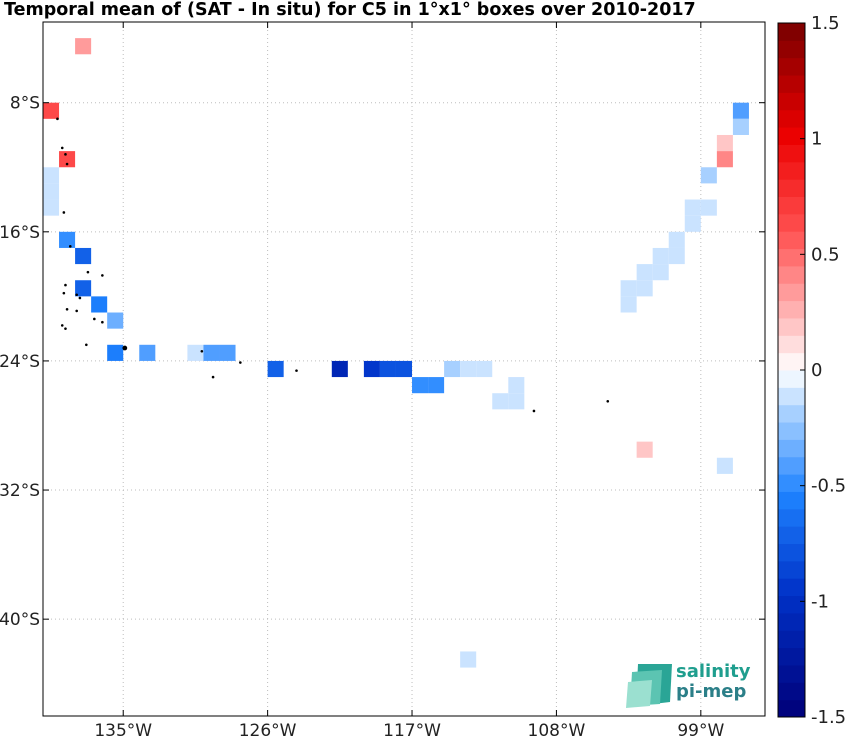 The height and width of the screenshot is (740, 847). What do you see at coordinates (20, 362) in the screenshot?
I see `y-tick-label: 24°S` at bounding box center [20, 362].